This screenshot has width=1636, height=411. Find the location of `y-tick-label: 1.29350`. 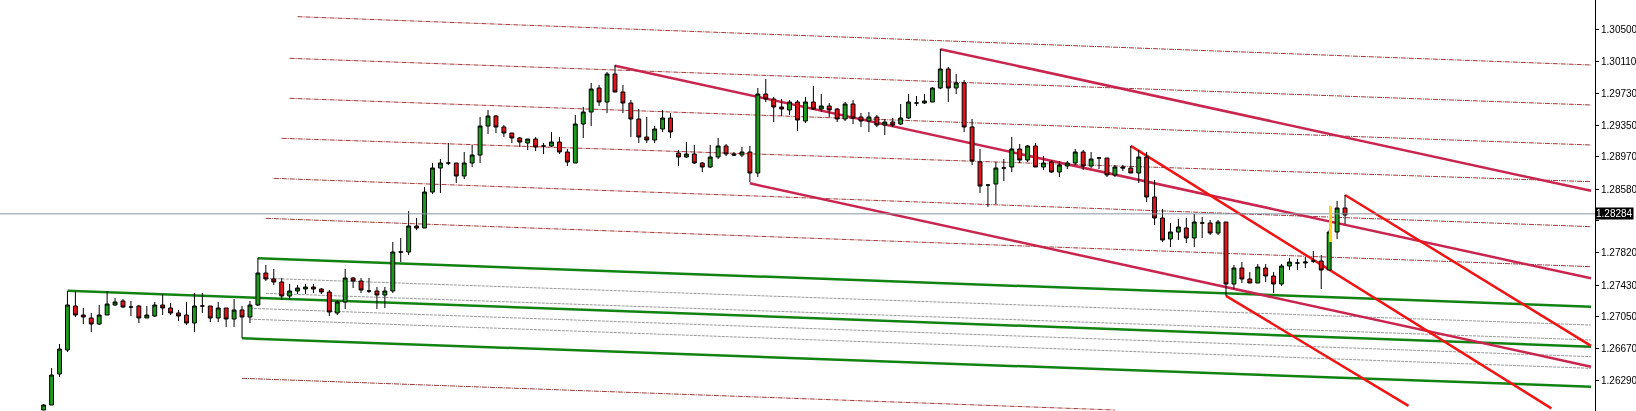

y-tick-label: 1.29350 is located at coordinates (1618, 125).